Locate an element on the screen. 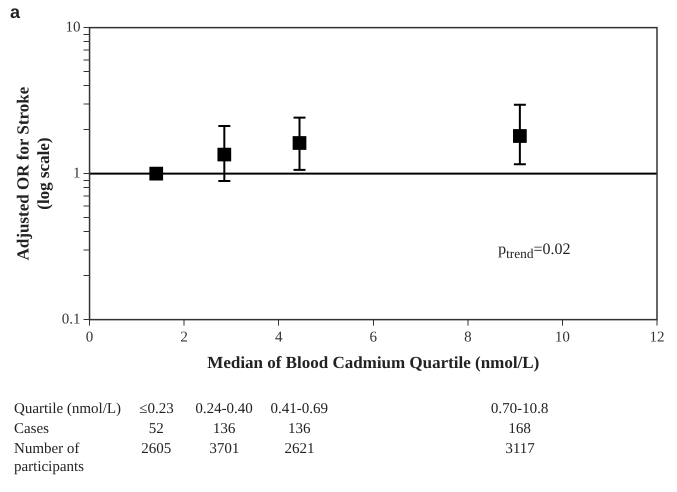 Image resolution: width=677 pixels, height=492 pixels. y-tick-label: 1 is located at coordinates (77, 174).